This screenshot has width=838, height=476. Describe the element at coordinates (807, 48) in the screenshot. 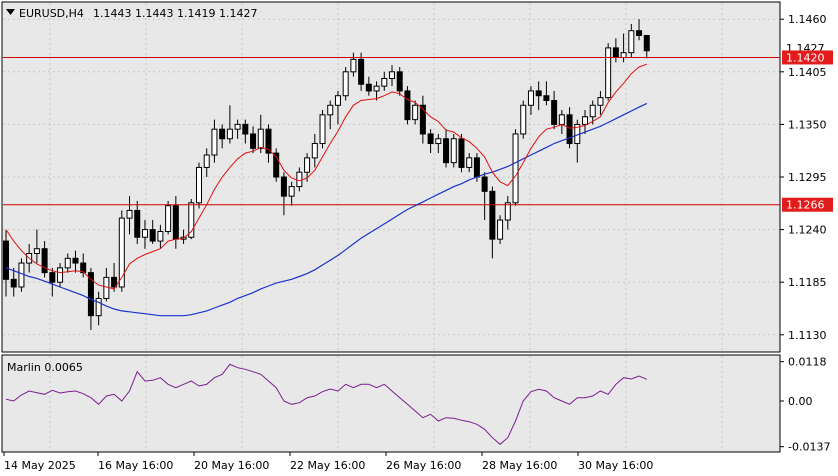

I see `current-price-tag` at that location.